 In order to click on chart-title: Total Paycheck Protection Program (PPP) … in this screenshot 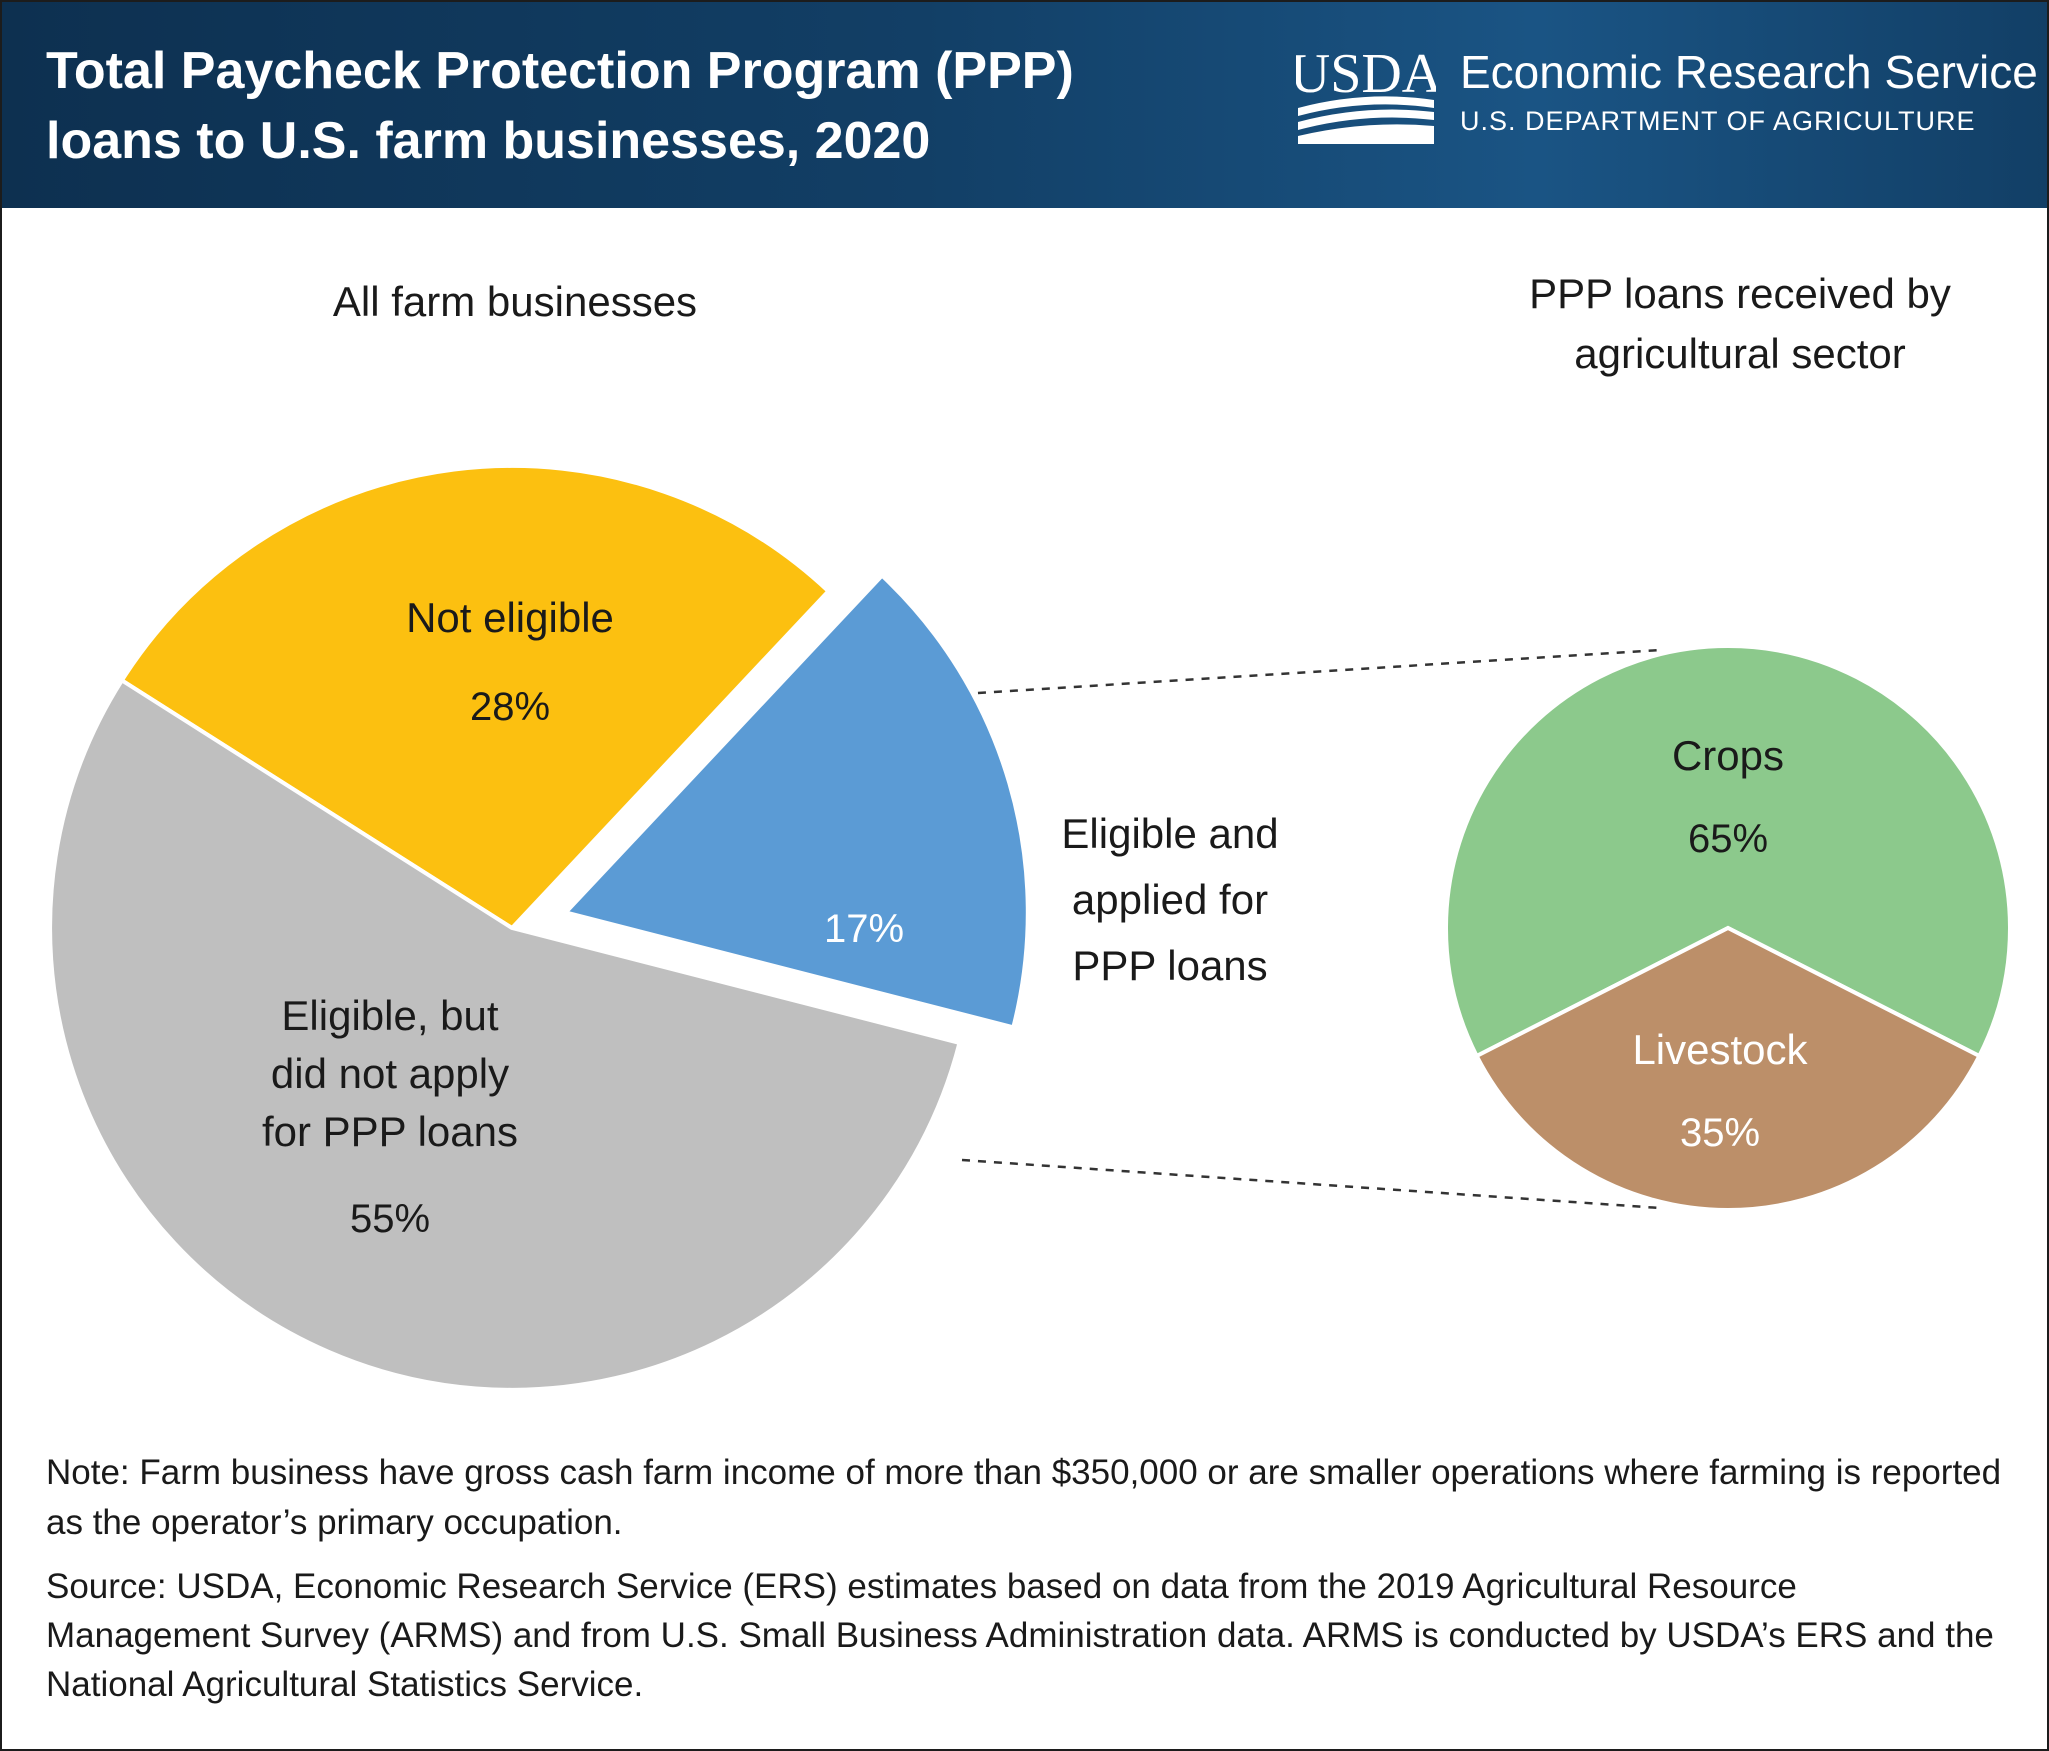, I will do `click(646, 106)`.